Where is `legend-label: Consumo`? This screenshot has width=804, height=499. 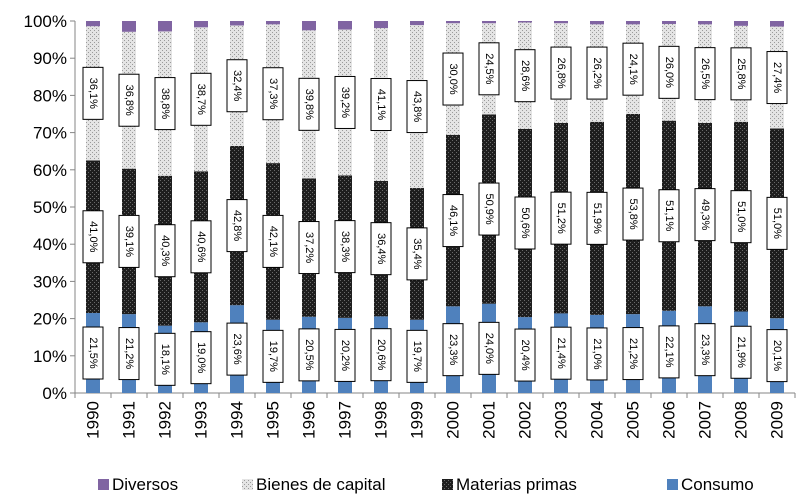
legend-label: Consumo is located at coordinates (717, 484).